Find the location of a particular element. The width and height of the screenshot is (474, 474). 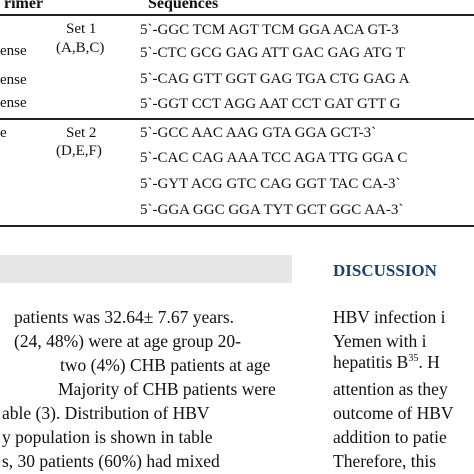

section-heading-bar is located at coordinates (146, 269).